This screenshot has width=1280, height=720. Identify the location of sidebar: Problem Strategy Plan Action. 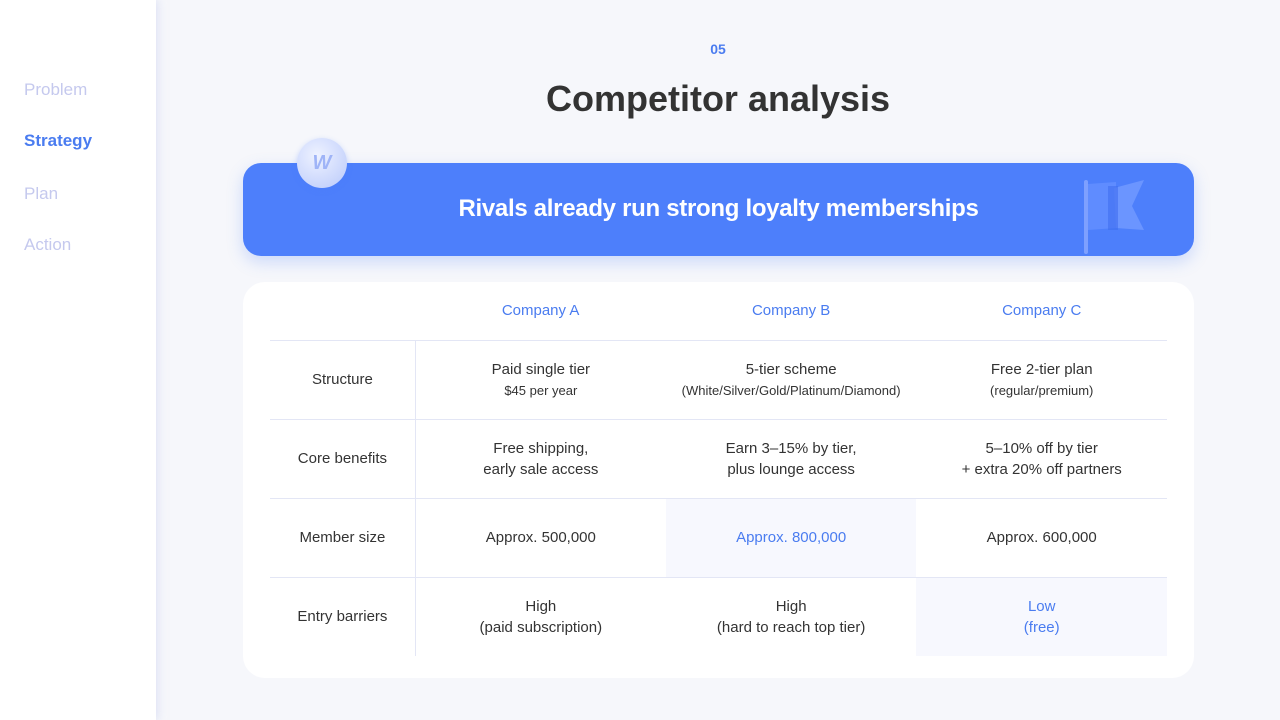
(78, 360).